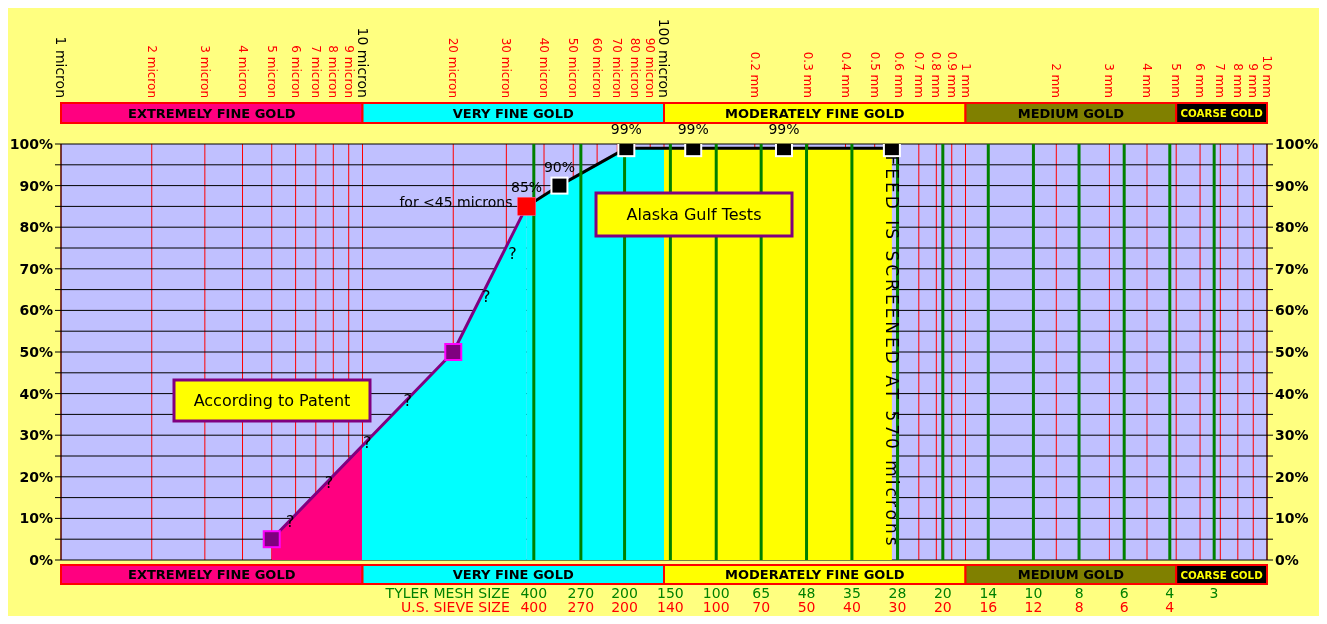 The width and height of the screenshot is (1327, 624). Describe the element at coordinates (754, 74) in the screenshot. I see `text: 0.2 mm` at that location.